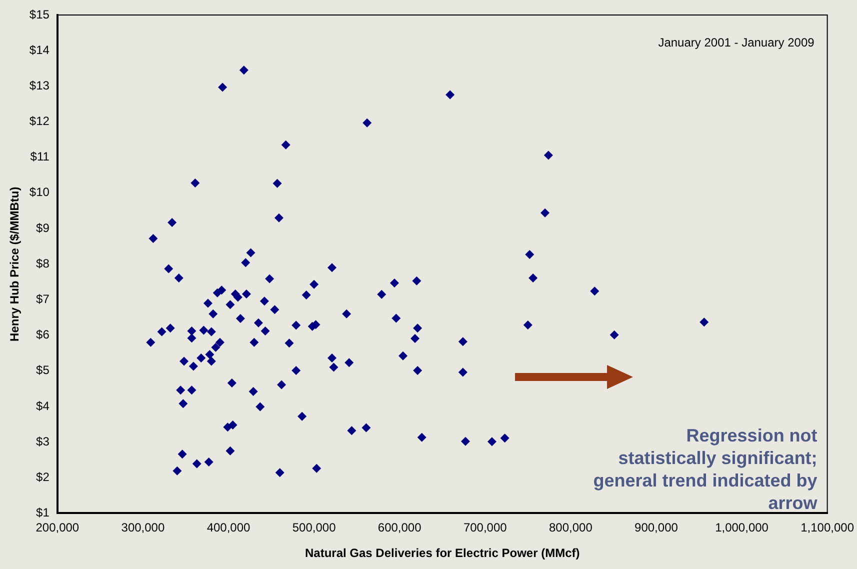 The height and width of the screenshot is (569, 857). I want to click on y-tick-label: $9, so click(43, 227).